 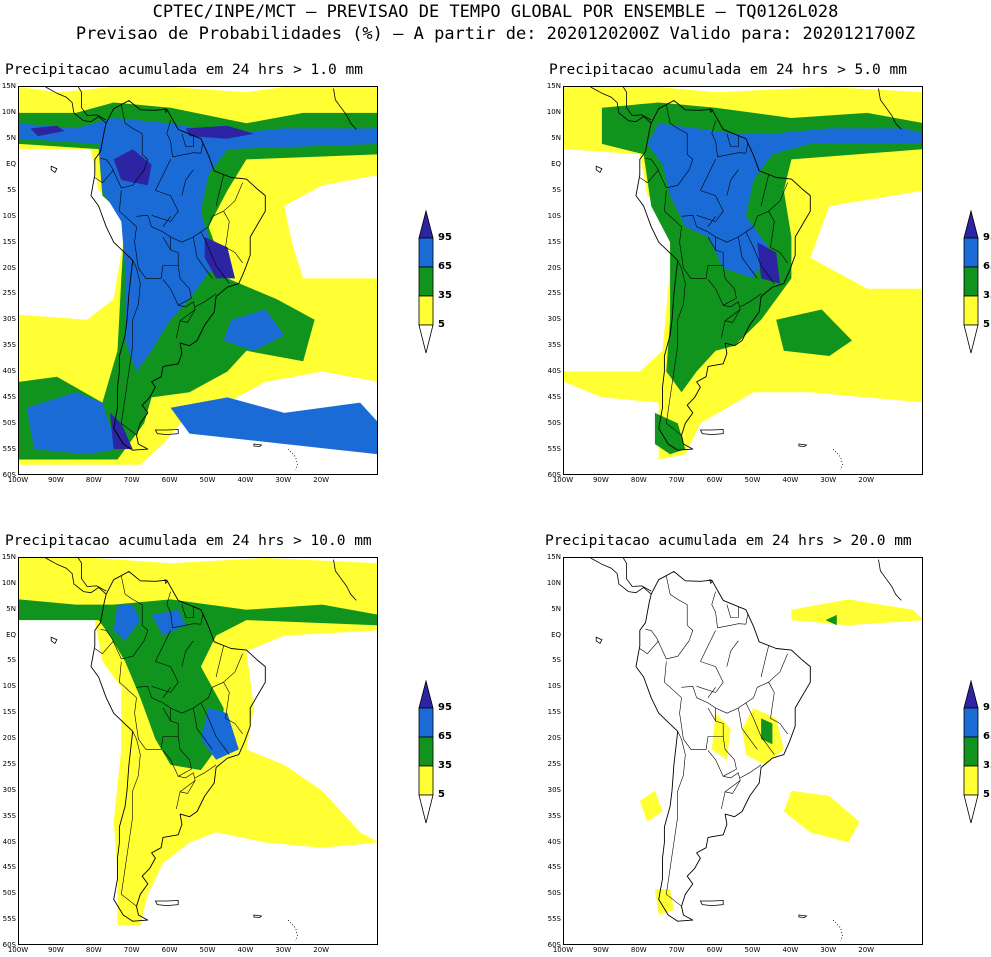 I want to click on latitude-label: 55S, so click(x=9, y=449).